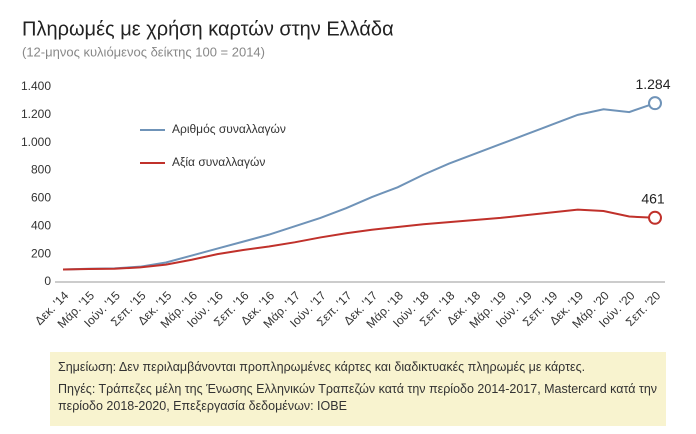 This screenshot has height=434, width=696. What do you see at coordinates (218, 162) in the screenshot?
I see `legend-label: Αξία συναλλαγών` at bounding box center [218, 162].